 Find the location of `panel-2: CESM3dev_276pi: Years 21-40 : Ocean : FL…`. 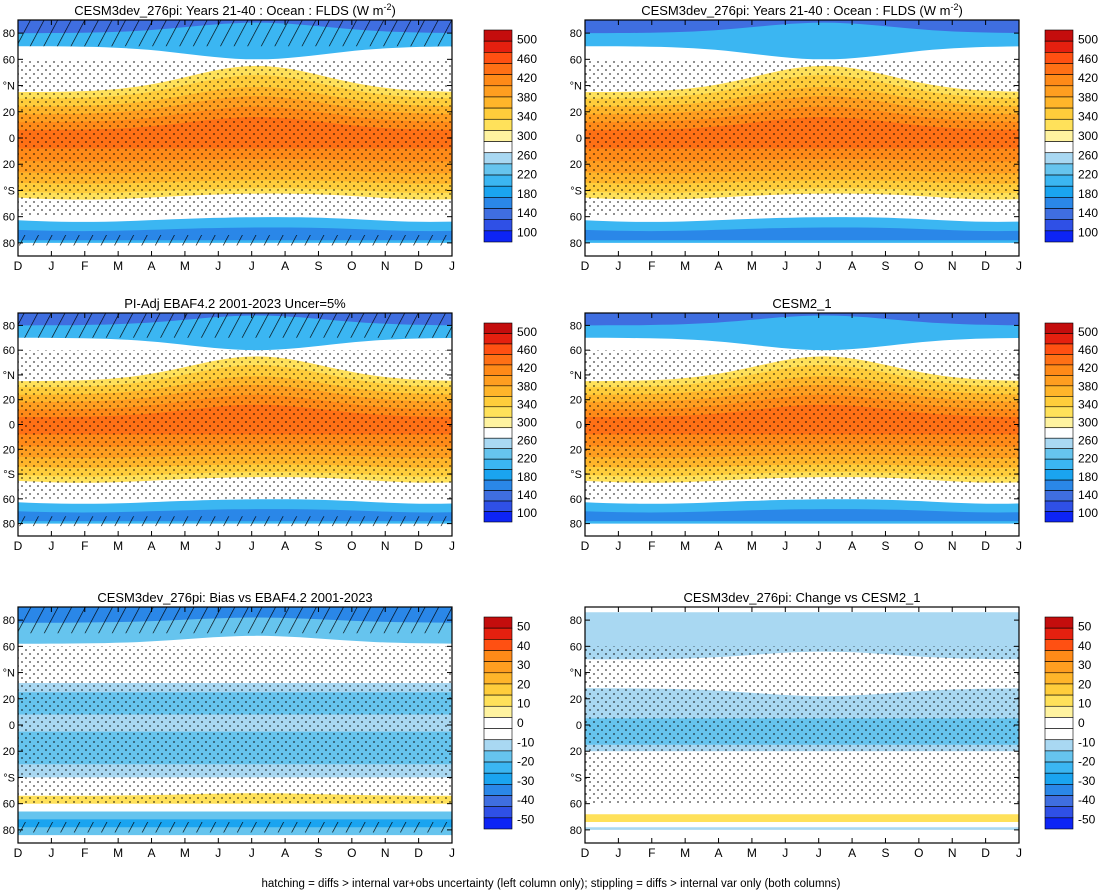

panel-2: CESM3dev_276pi: Years 21-40 : Ocean : FL… is located at coordinates (834, 137).